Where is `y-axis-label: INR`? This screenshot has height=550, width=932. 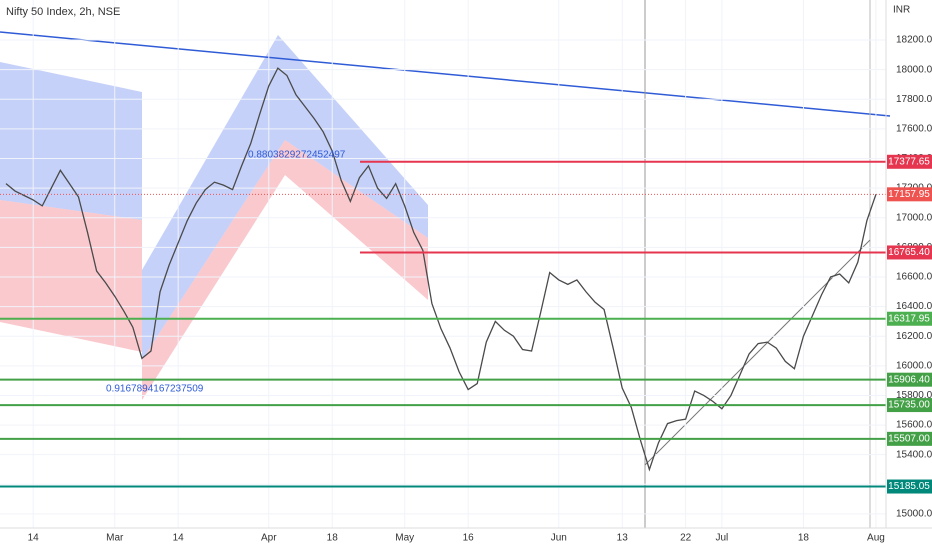 y-axis-label: INR is located at coordinates (901, 10).